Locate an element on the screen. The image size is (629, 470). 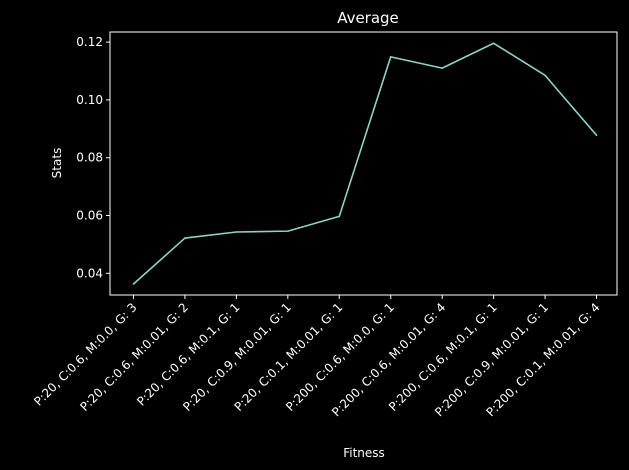
x-tick-label: P:20, C:0.6, M:0.01, G: 2 is located at coordinates (134, 357).